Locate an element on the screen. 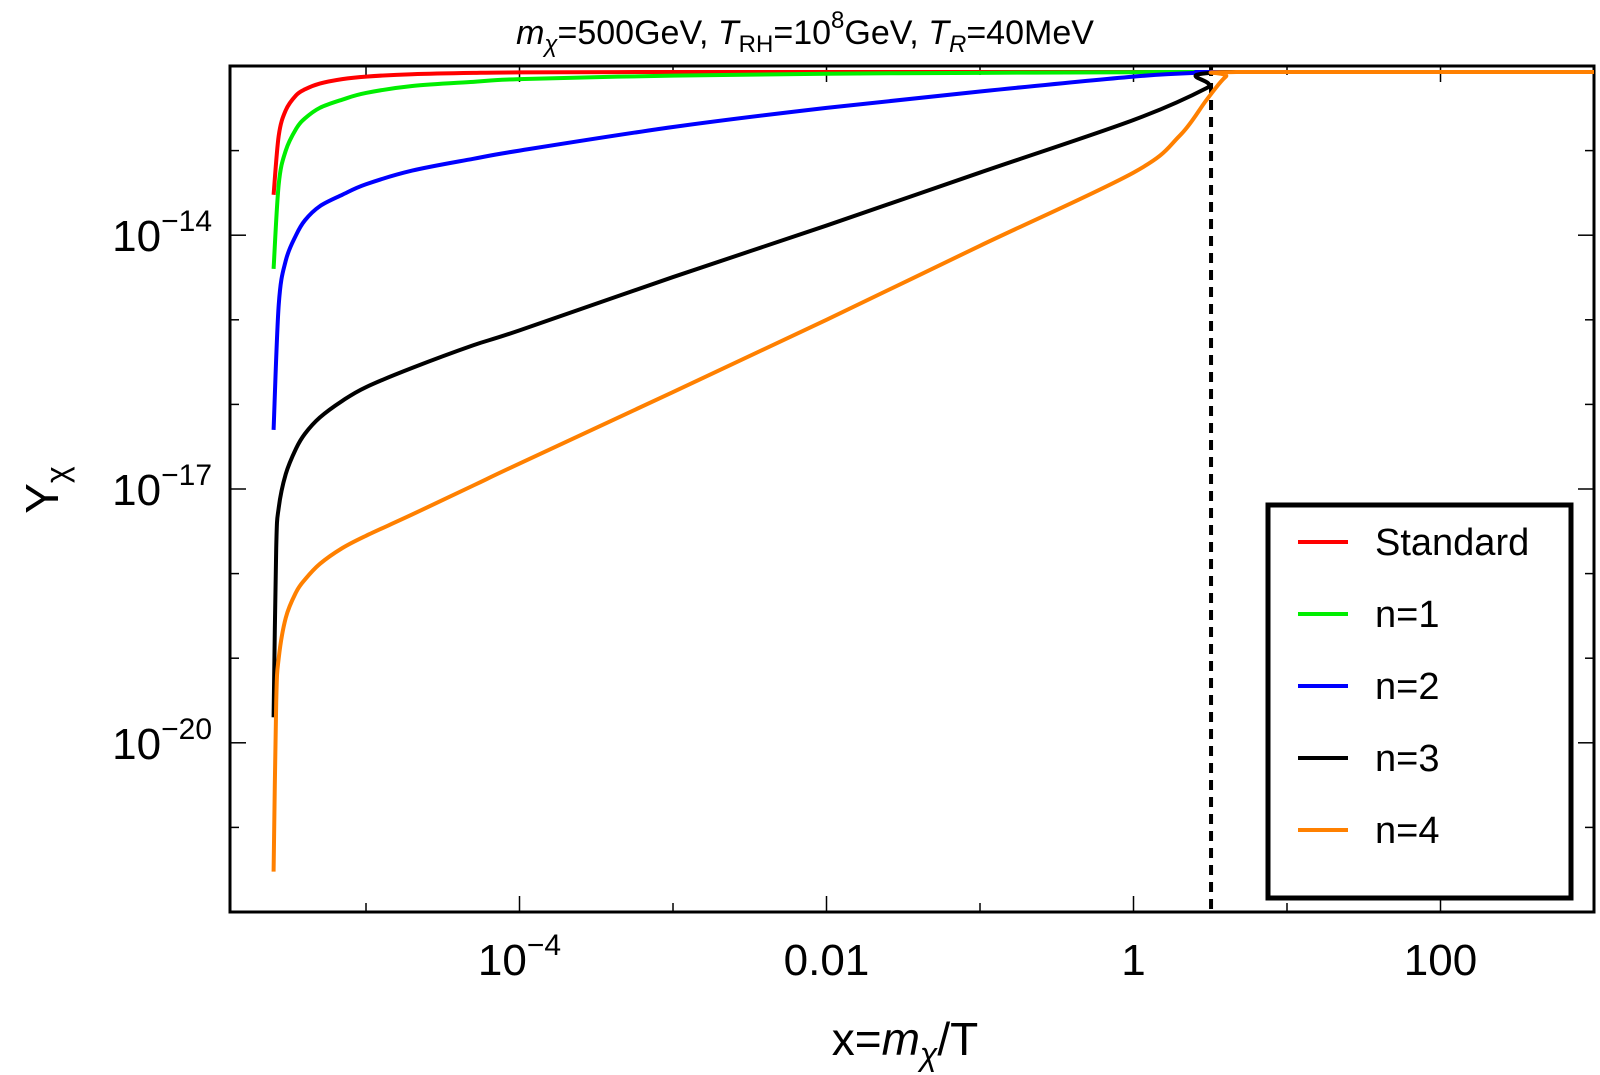 The height and width of the screenshot is (1075, 1600). legend-label-n-1: n=1 is located at coordinates (1407, 615).